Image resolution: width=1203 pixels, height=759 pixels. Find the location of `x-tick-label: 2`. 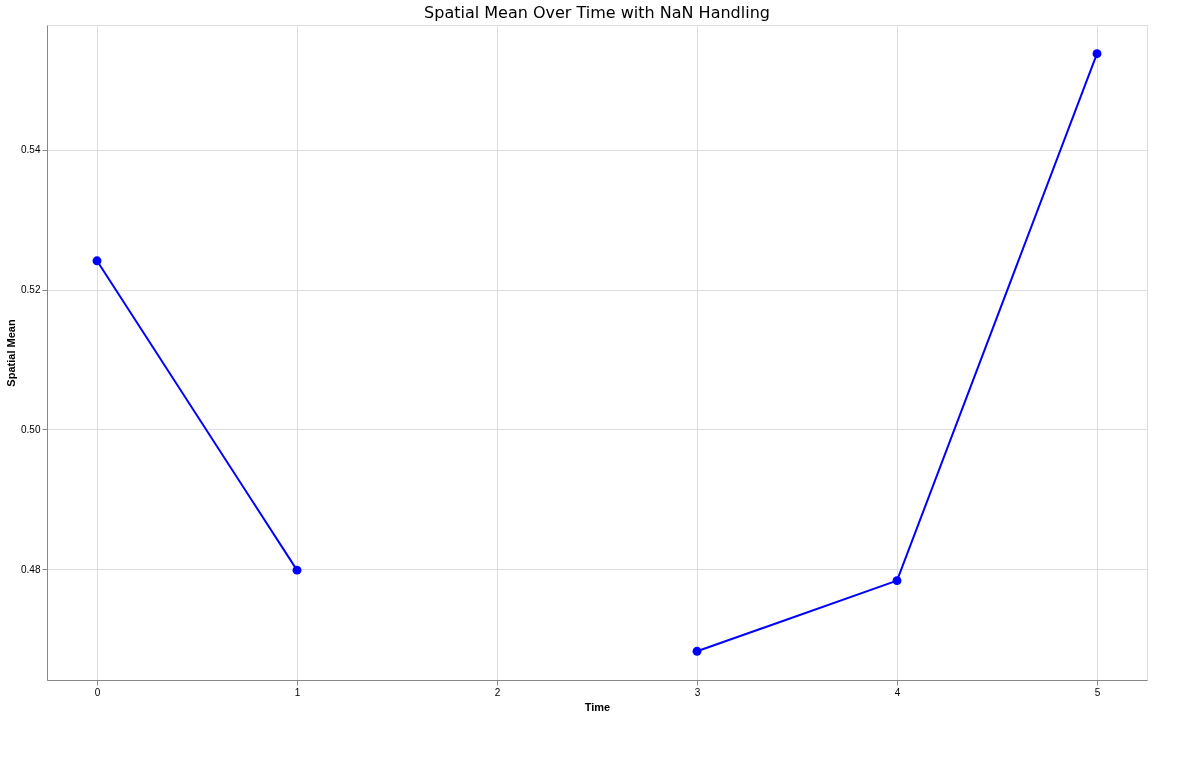

x-tick-label: 2 is located at coordinates (497, 692).